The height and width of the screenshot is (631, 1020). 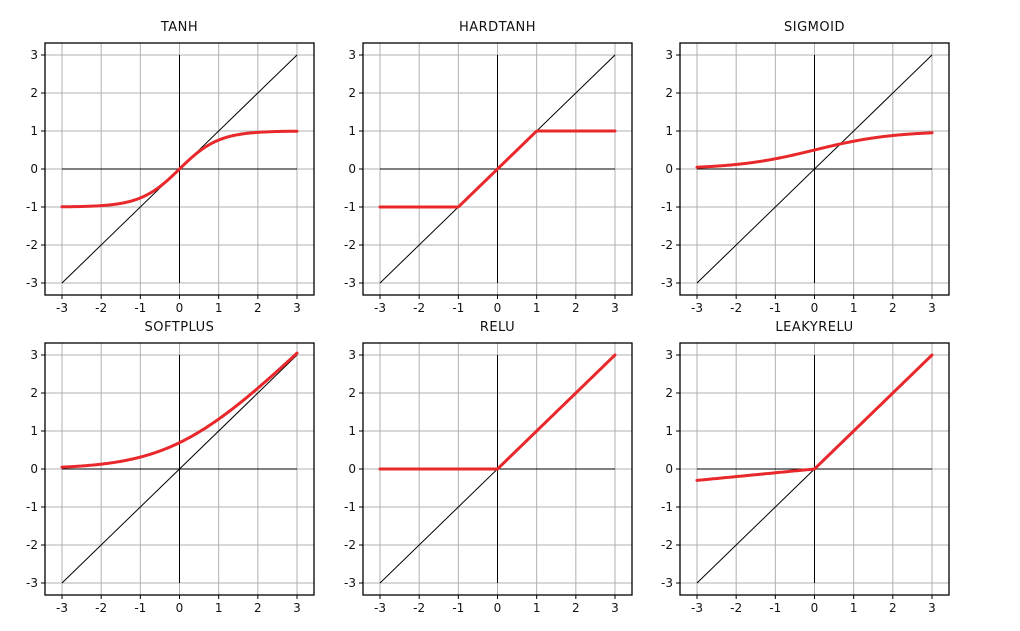 I want to click on panel-tanh: -3 -3 -2 -2 -1 -1 0 0 1 1 2 2 3 3 TANH, so click(x=170, y=167).